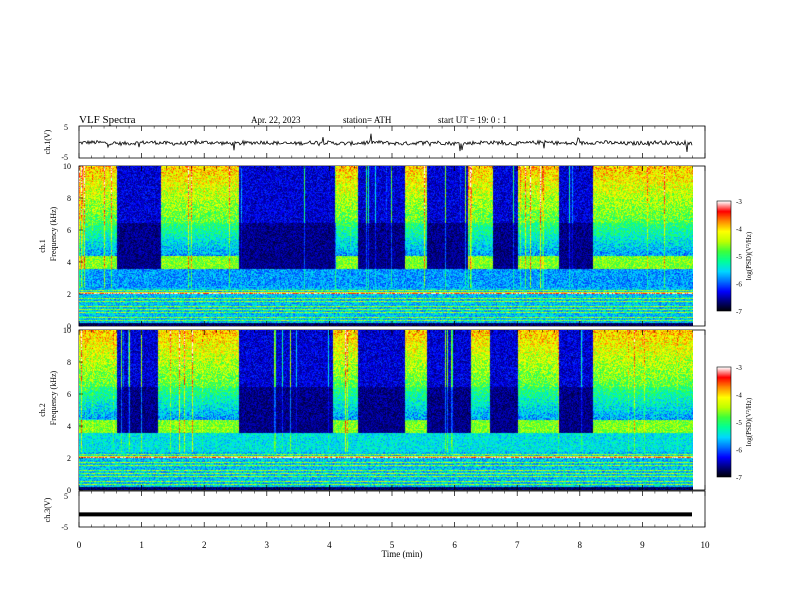  What do you see at coordinates (42, 410) in the screenshot?
I see `ch2-spec-channel-label: ch.2` at bounding box center [42, 410].